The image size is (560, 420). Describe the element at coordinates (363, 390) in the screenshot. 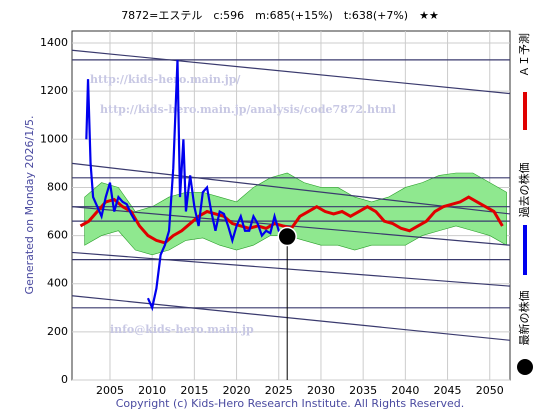

I see `x-tick-label: 2035` at that location.